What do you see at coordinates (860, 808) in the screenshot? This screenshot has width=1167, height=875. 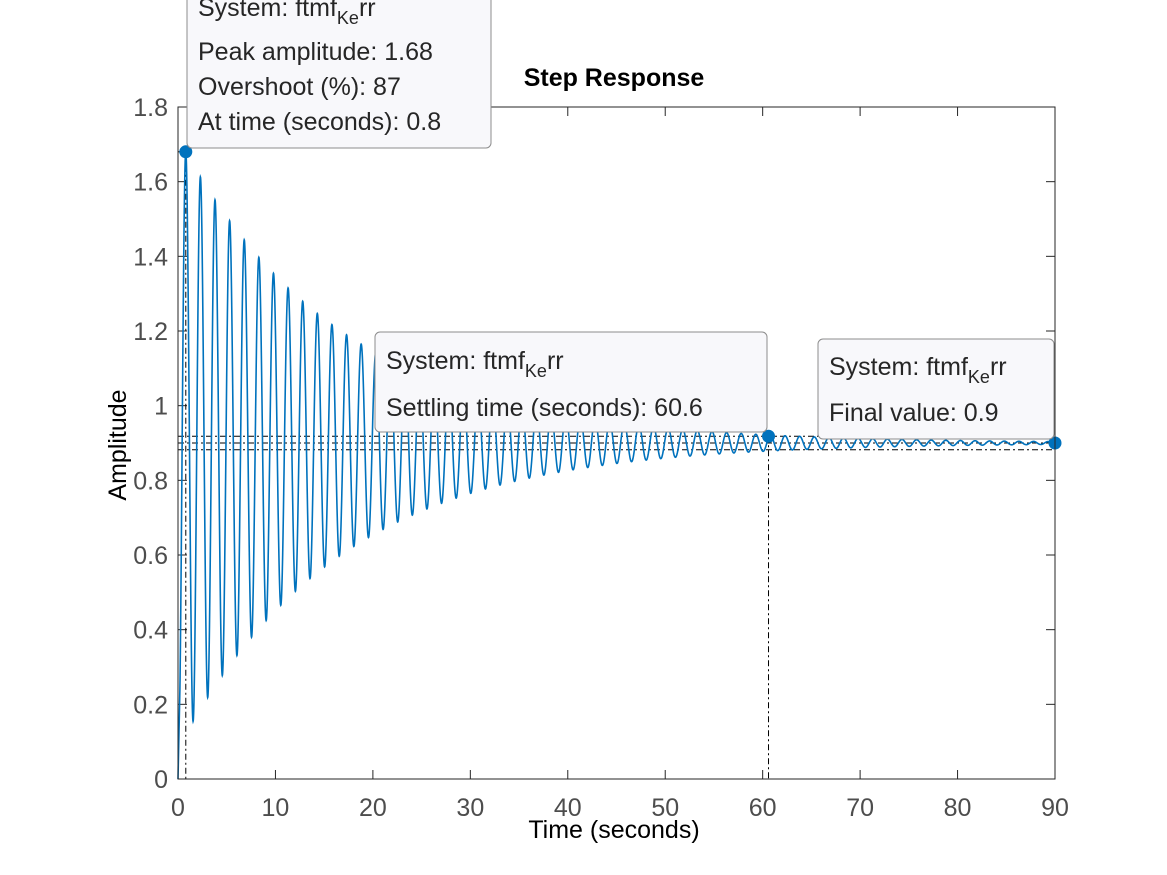 I see `x-tick-label: 70` at bounding box center [860, 808].